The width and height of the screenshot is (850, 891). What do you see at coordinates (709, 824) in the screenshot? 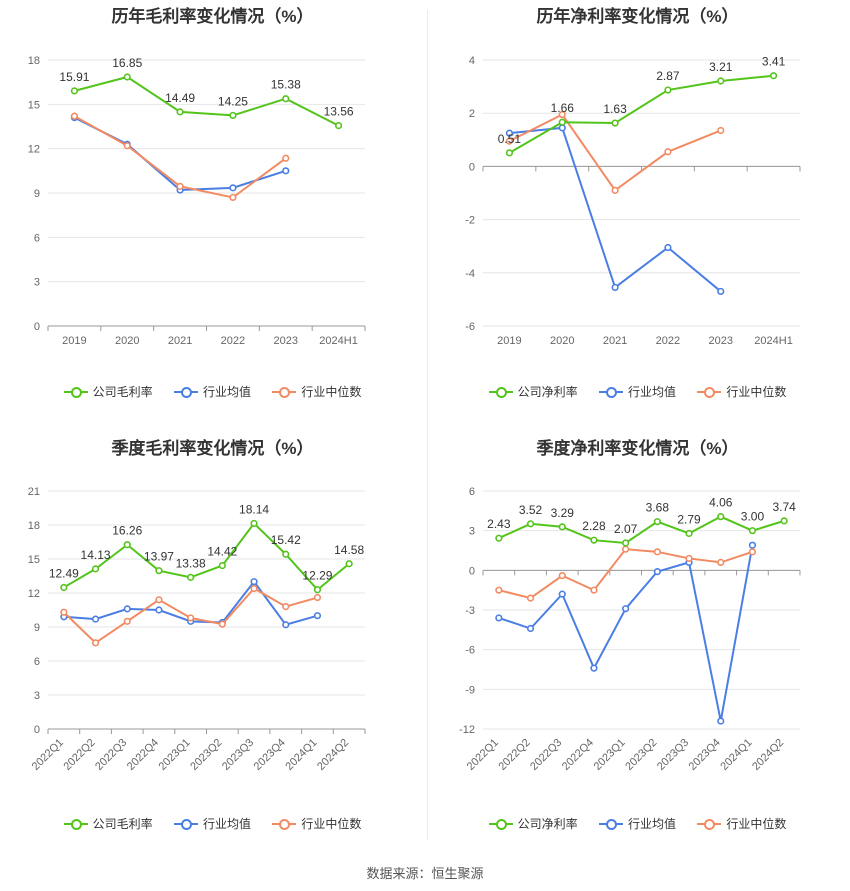
I see `legend-marker-icon` at bounding box center [709, 824].